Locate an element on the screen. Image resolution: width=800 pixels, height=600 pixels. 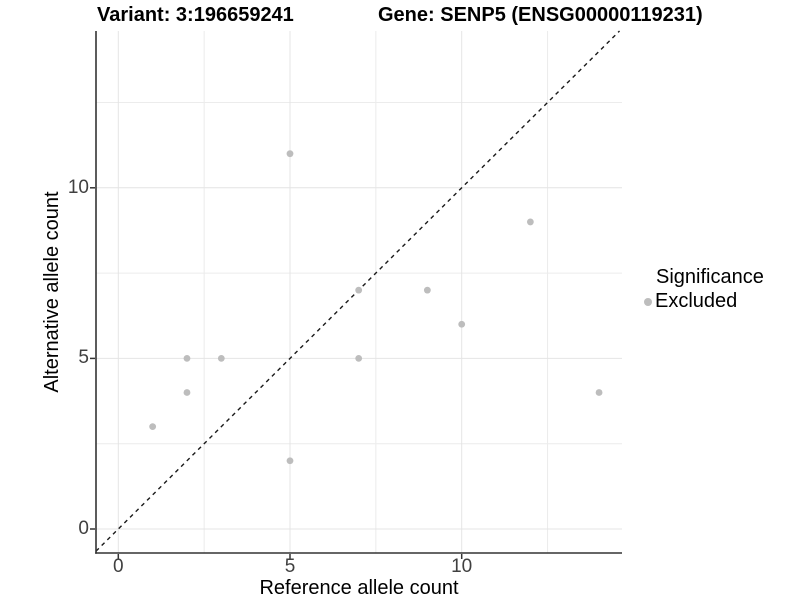
x-tick-label: 5 is located at coordinates (290, 566).